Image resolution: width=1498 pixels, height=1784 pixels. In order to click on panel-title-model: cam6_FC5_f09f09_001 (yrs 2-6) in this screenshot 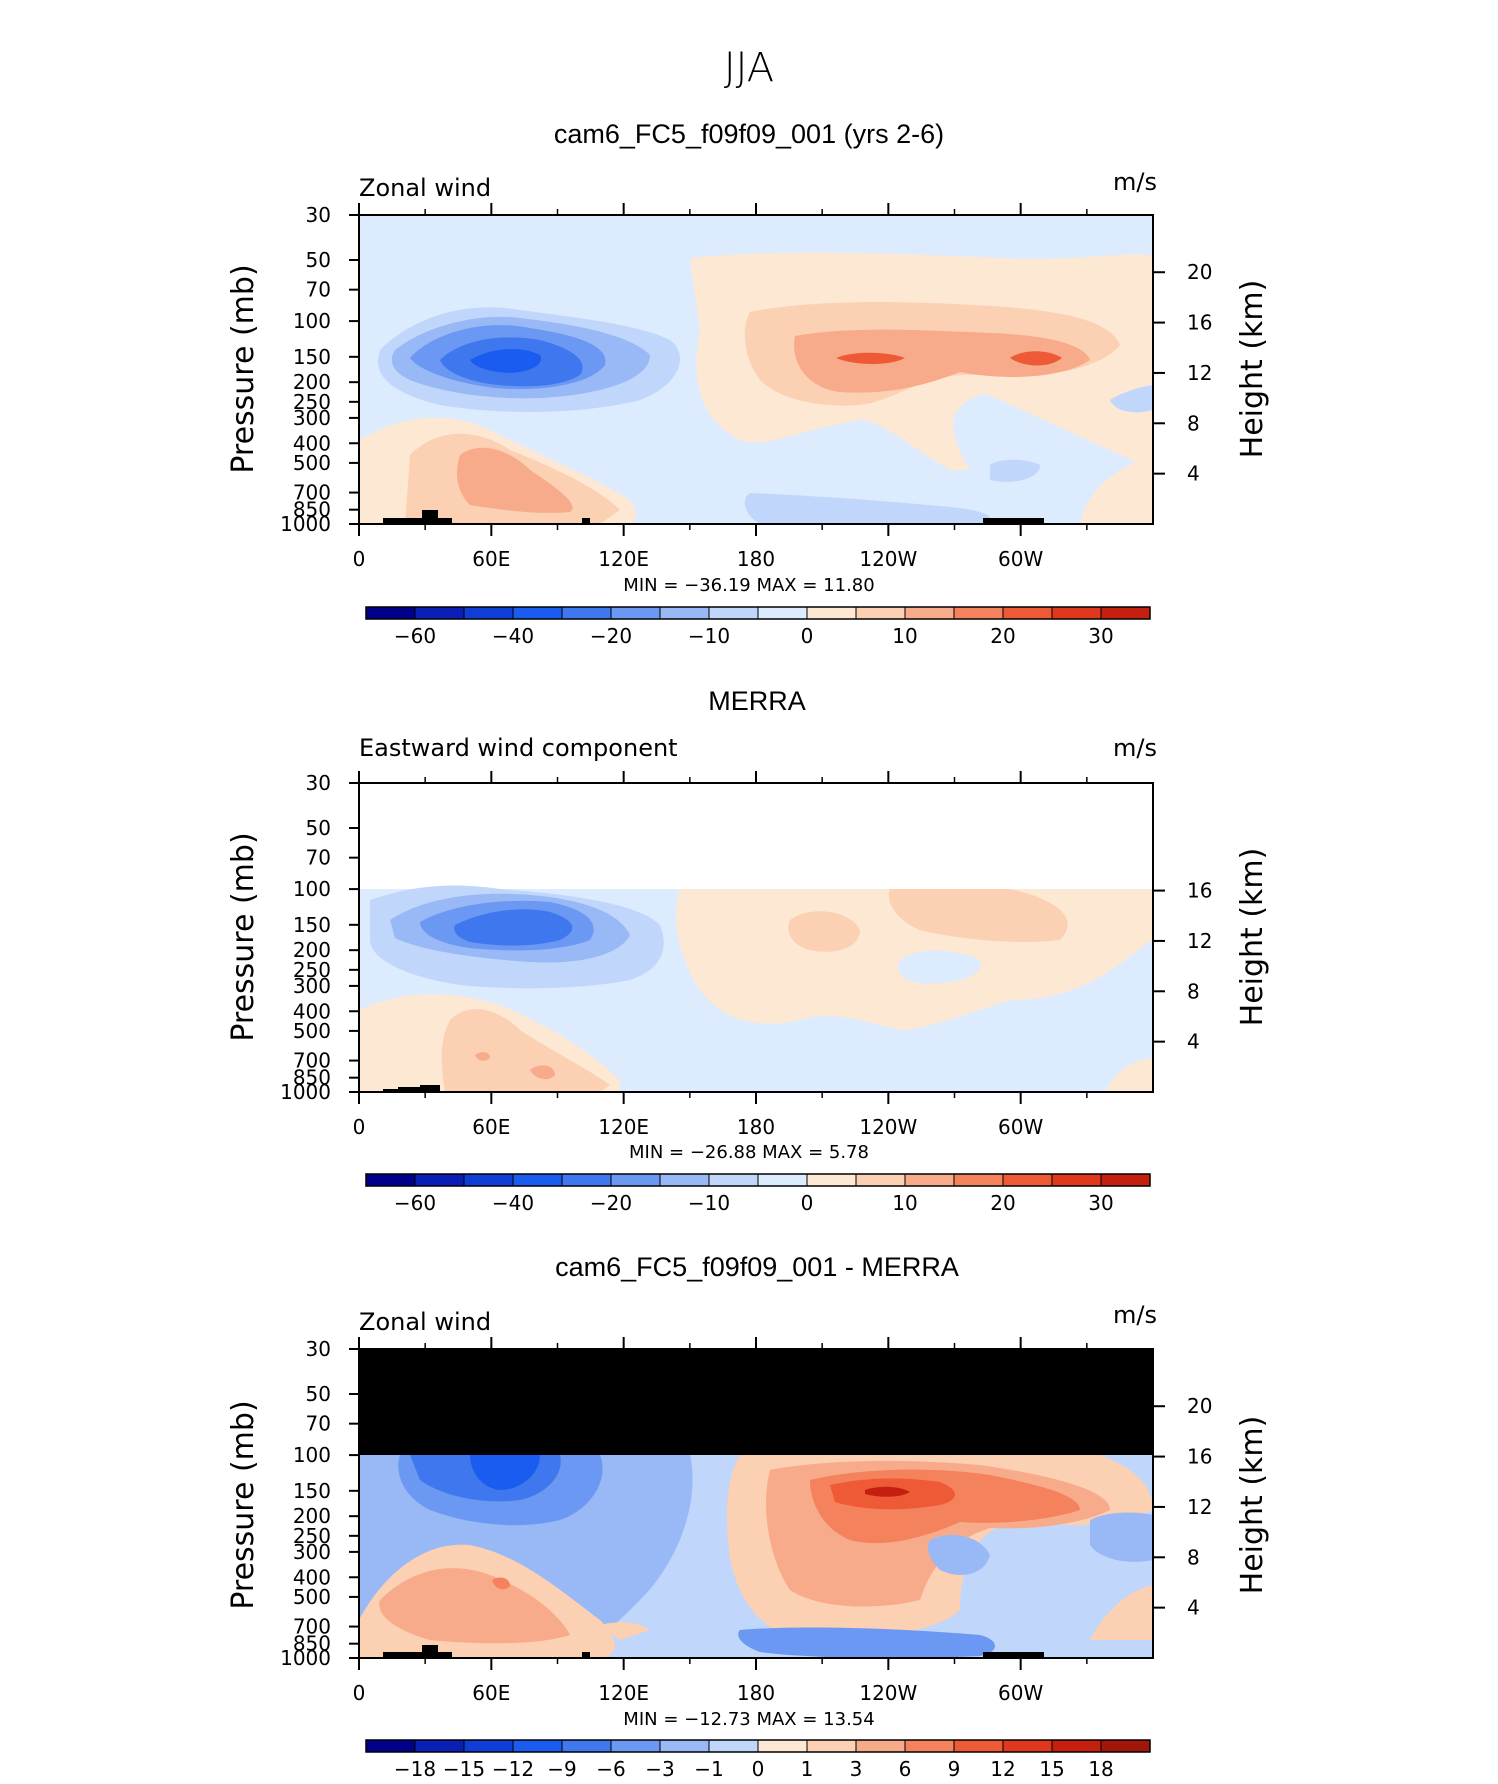, I will do `click(749, 134)`.